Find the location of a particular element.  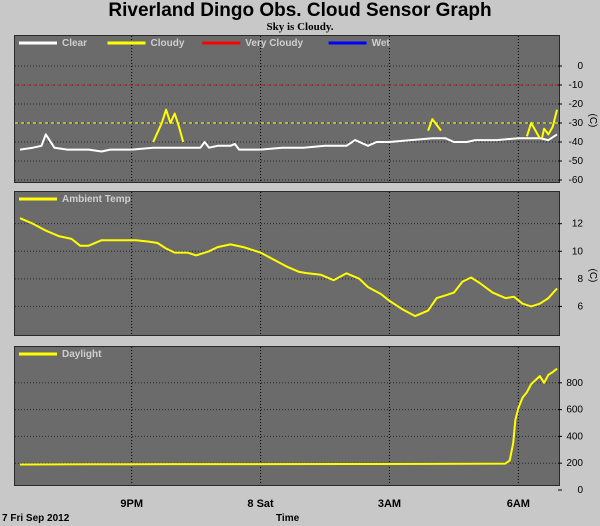

y-tick-label: -30 is located at coordinates (576, 123).